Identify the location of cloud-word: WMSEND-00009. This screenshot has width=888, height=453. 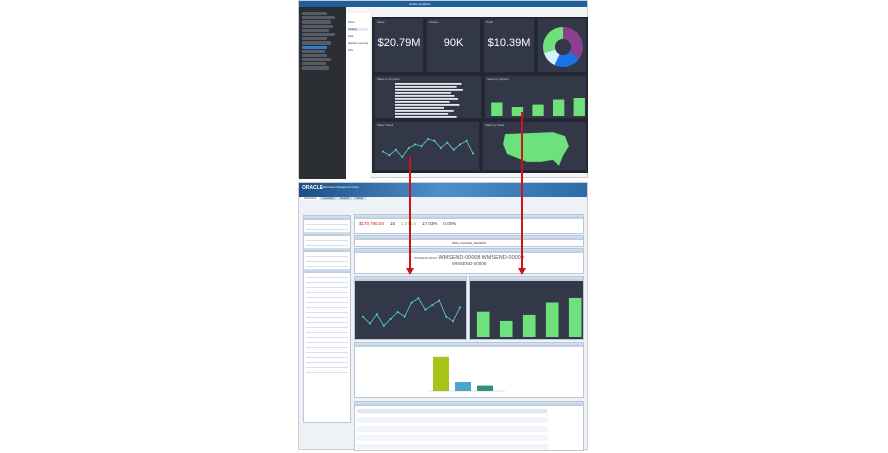
(502, 258).